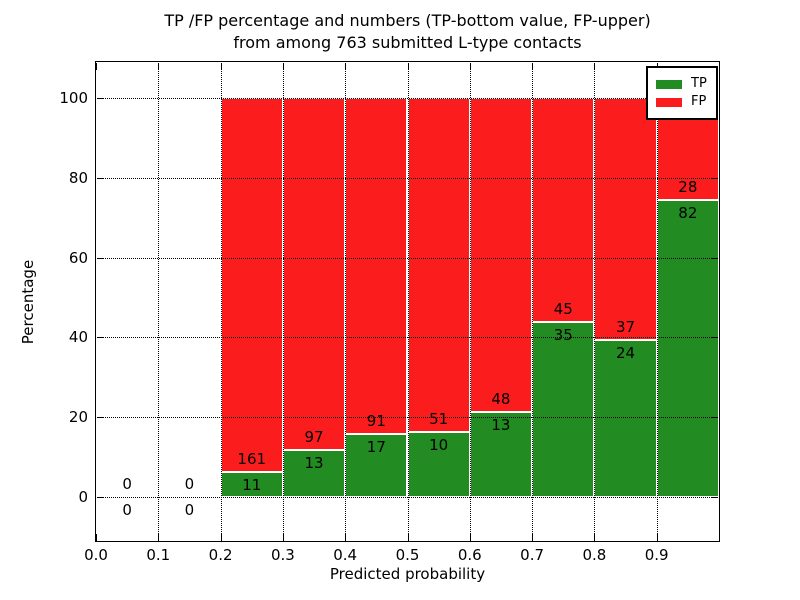 Image resolution: width=800 pixels, height=600 pixels. Describe the element at coordinates (282, 555) in the screenshot. I see `x-tick-label: 0.3` at that location.